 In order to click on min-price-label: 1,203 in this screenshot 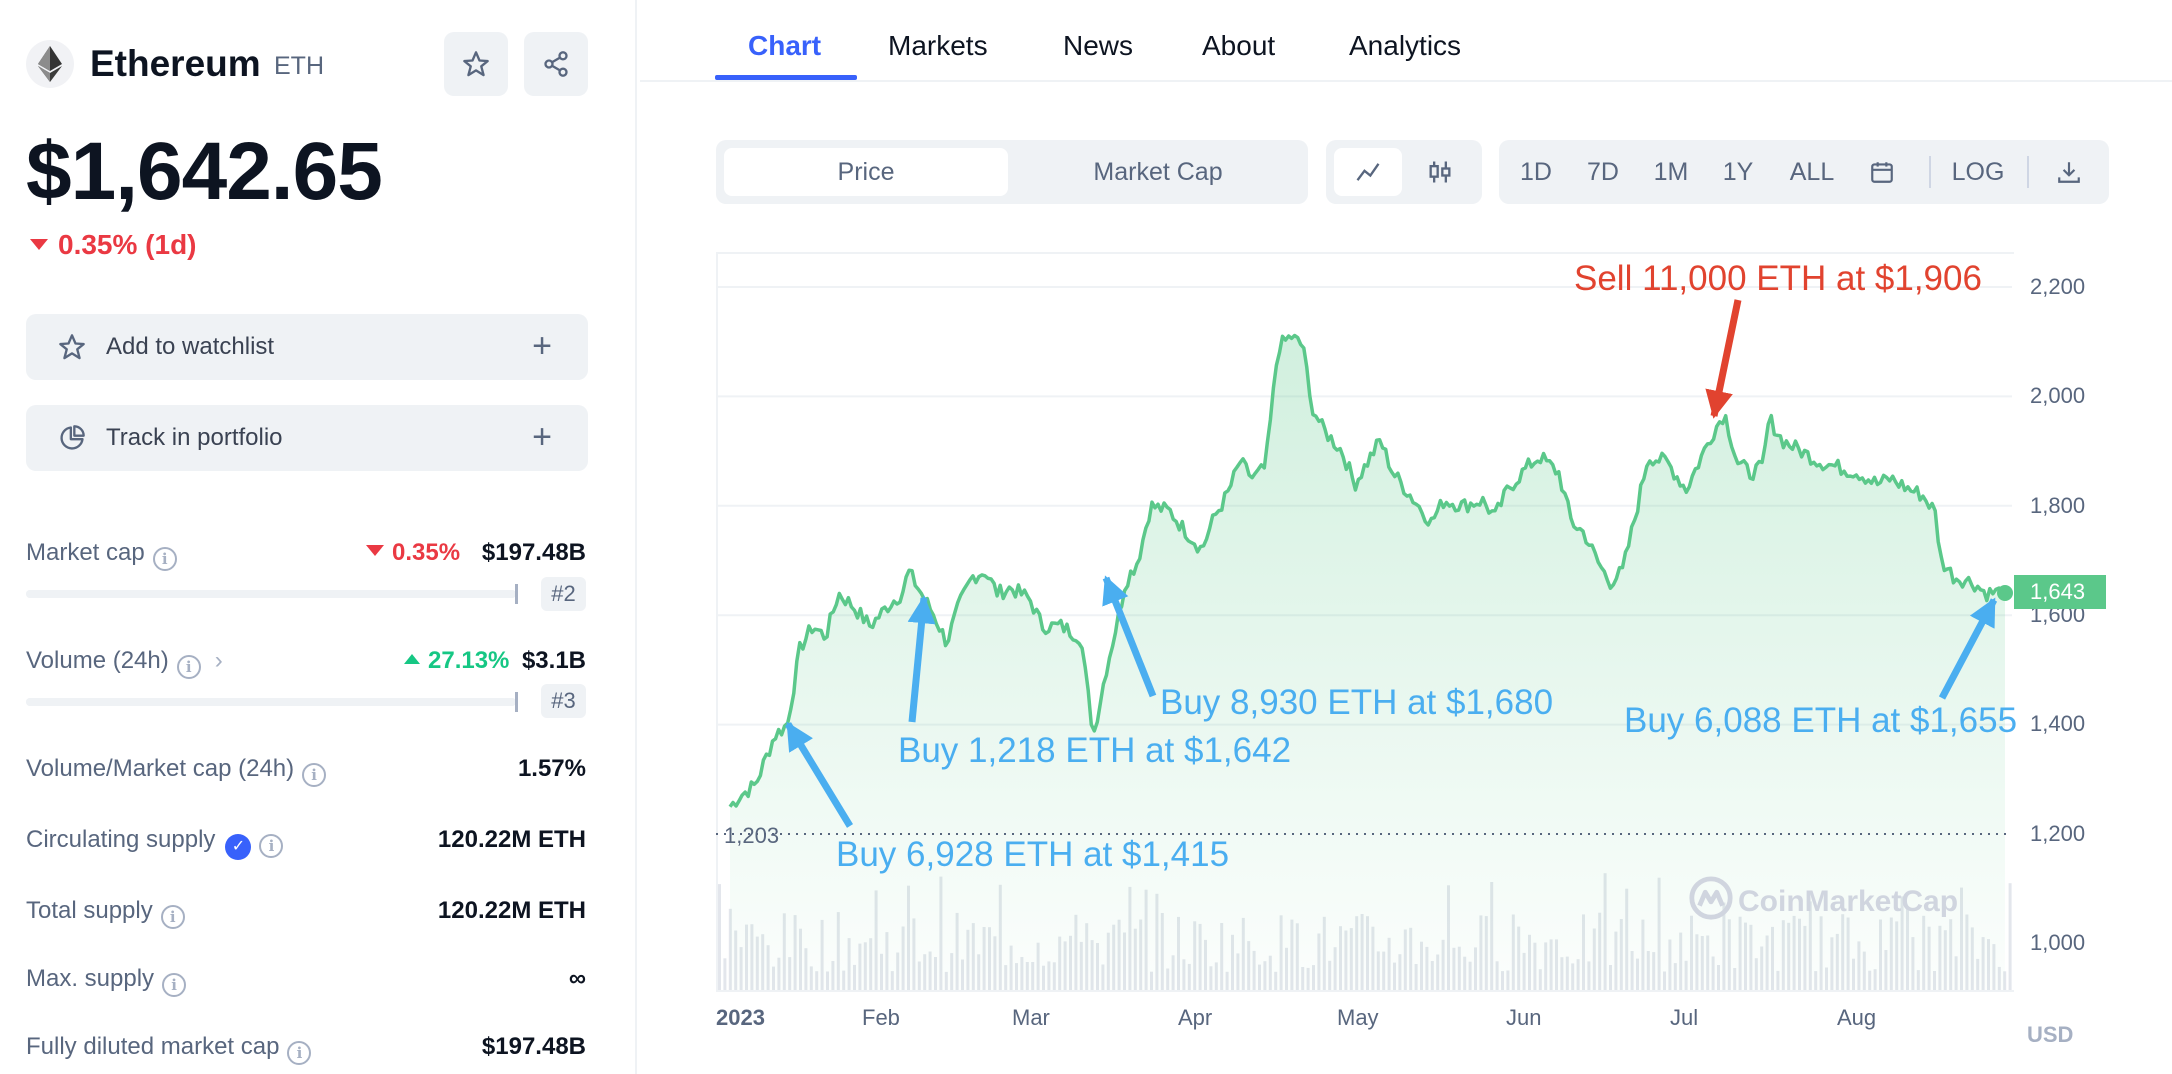, I will do `click(752, 835)`.